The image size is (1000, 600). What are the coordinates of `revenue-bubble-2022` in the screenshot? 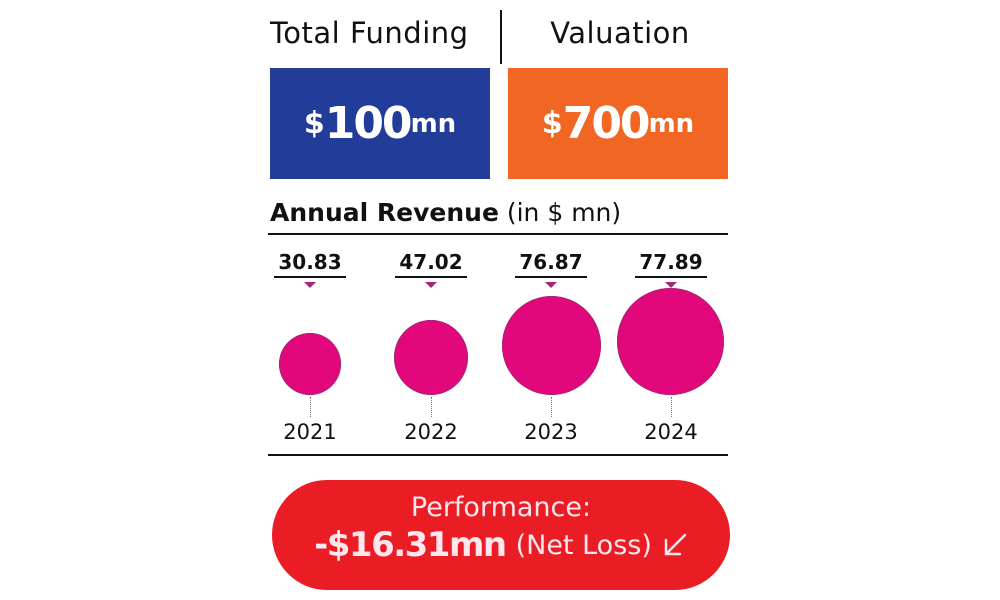 It's located at (431, 357).